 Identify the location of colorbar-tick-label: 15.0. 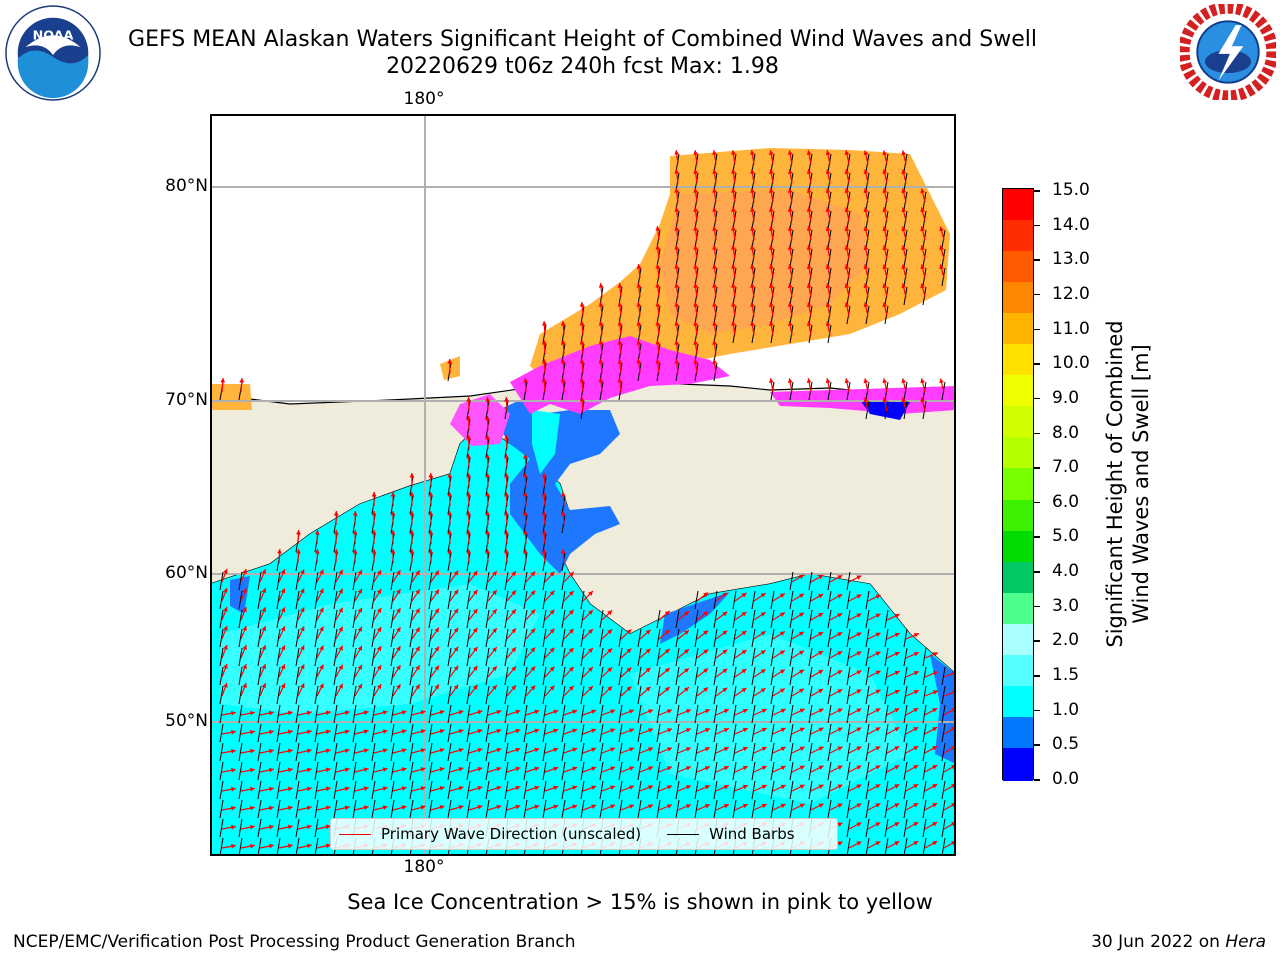
(1071, 190).